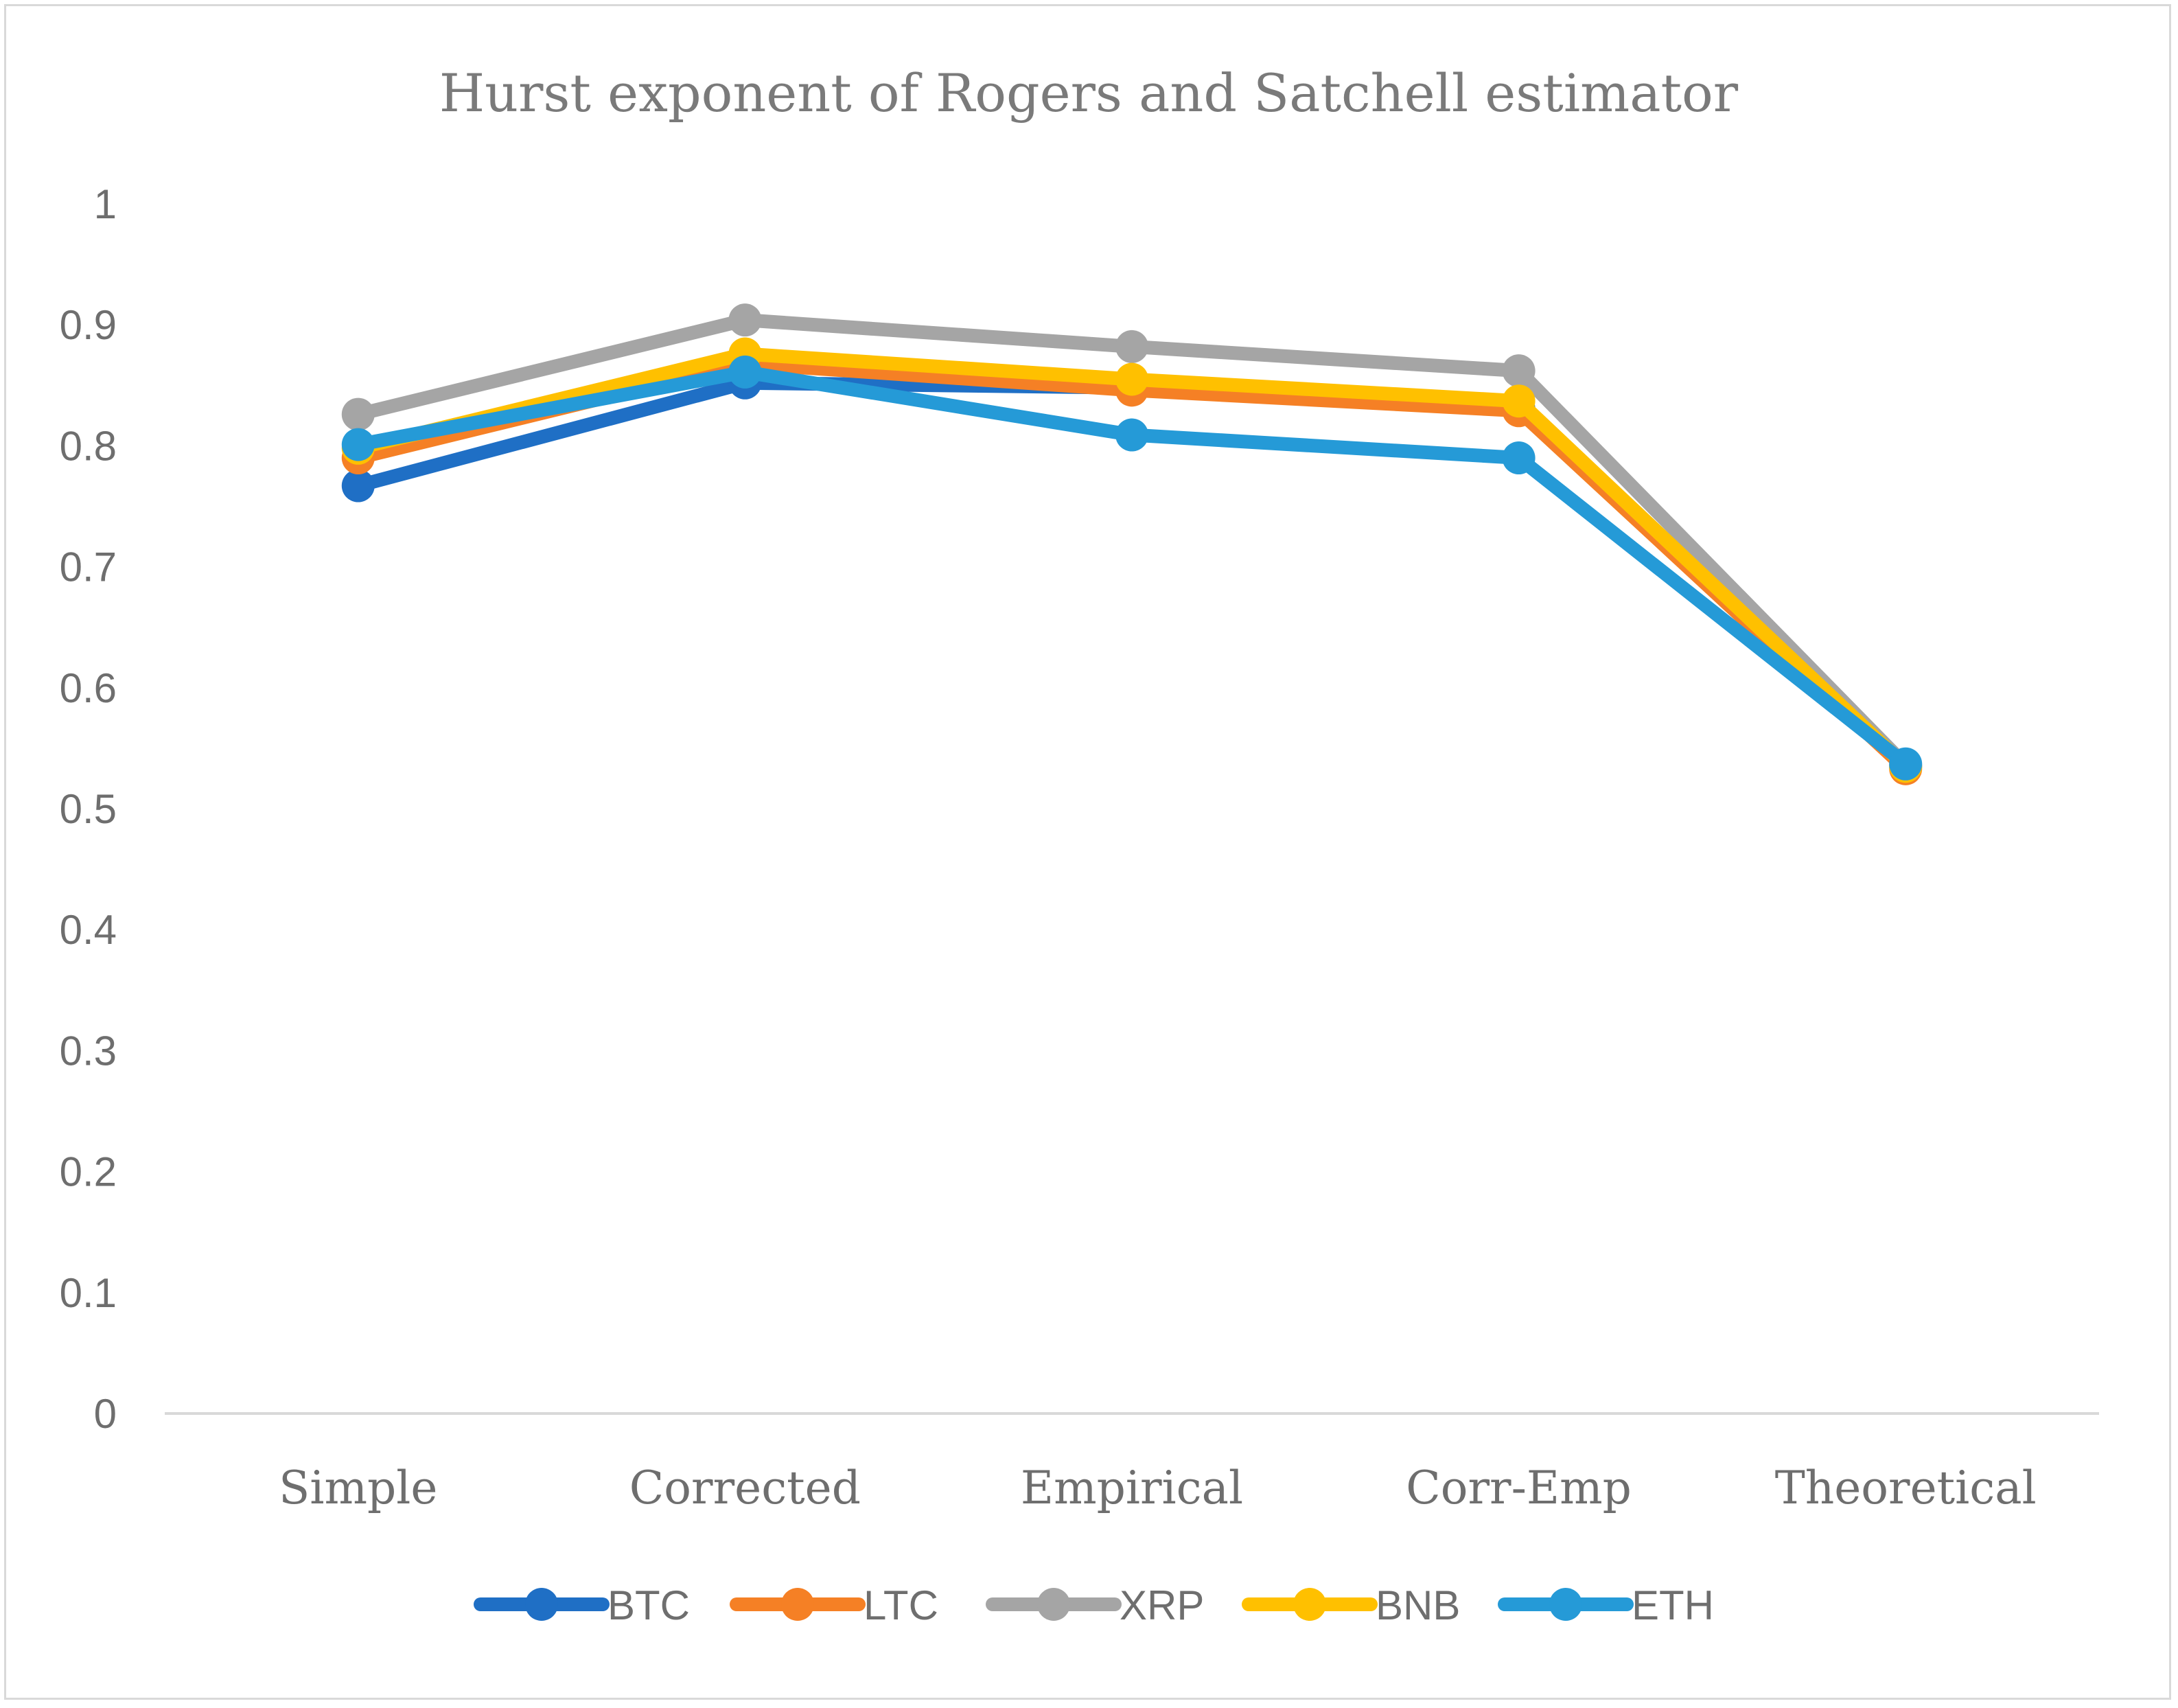 Image resolution: width=2178 pixels, height=1708 pixels. Describe the element at coordinates (358, 1488) in the screenshot. I see `x-tick-label: Simple` at that location.